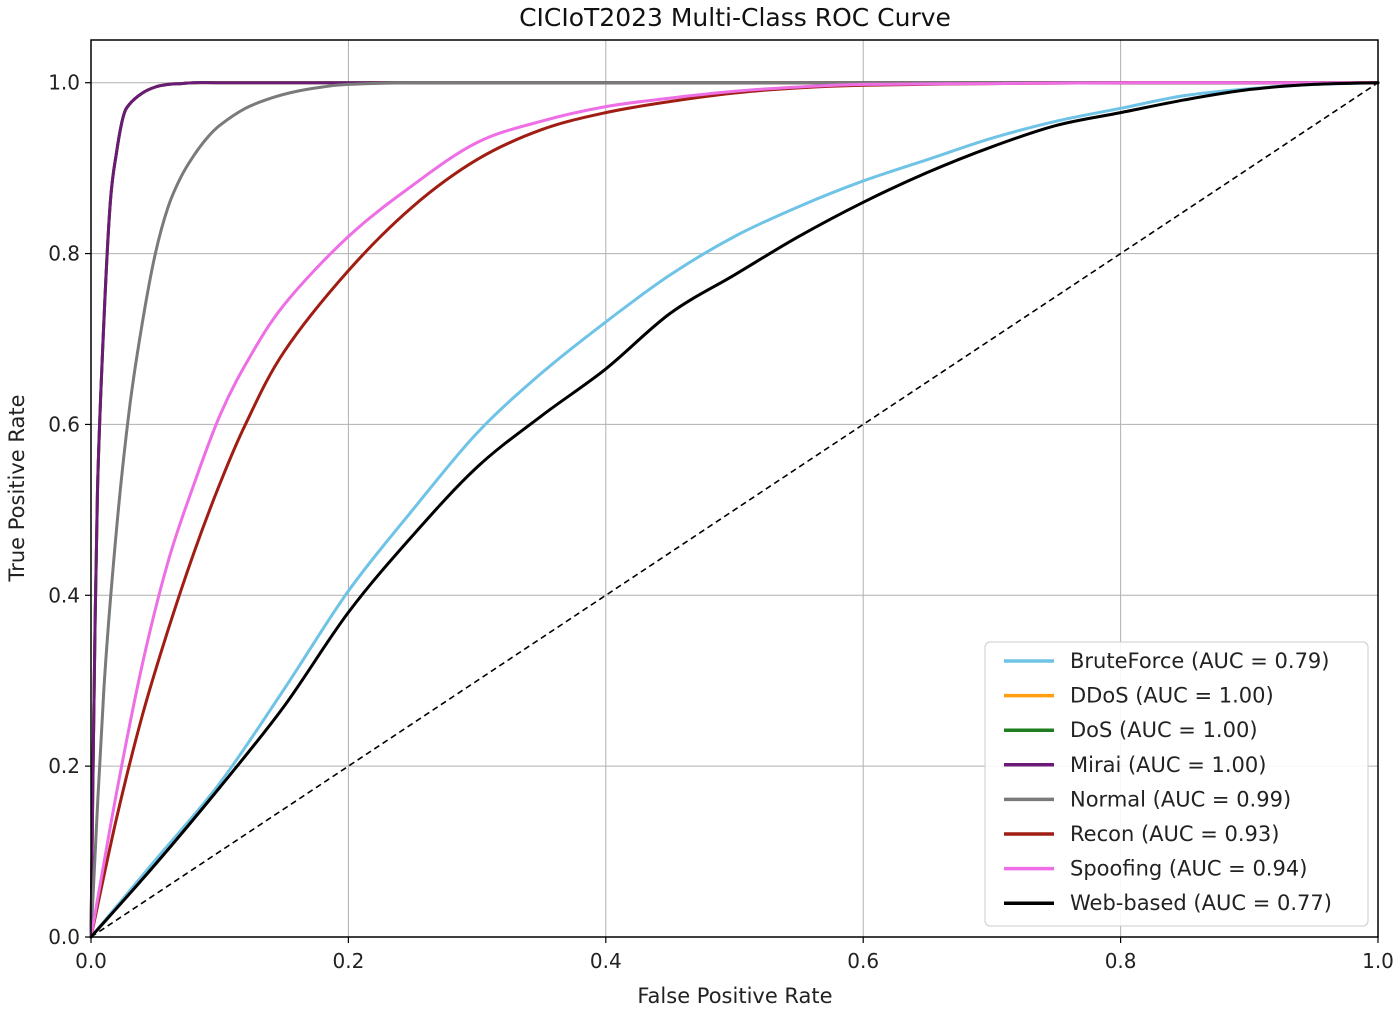 This screenshot has width=1400, height=1010. Describe the element at coordinates (735, 17) in the screenshot. I see `chart-title: CICIoT2023 Multi-Class ROC Curve` at that location.